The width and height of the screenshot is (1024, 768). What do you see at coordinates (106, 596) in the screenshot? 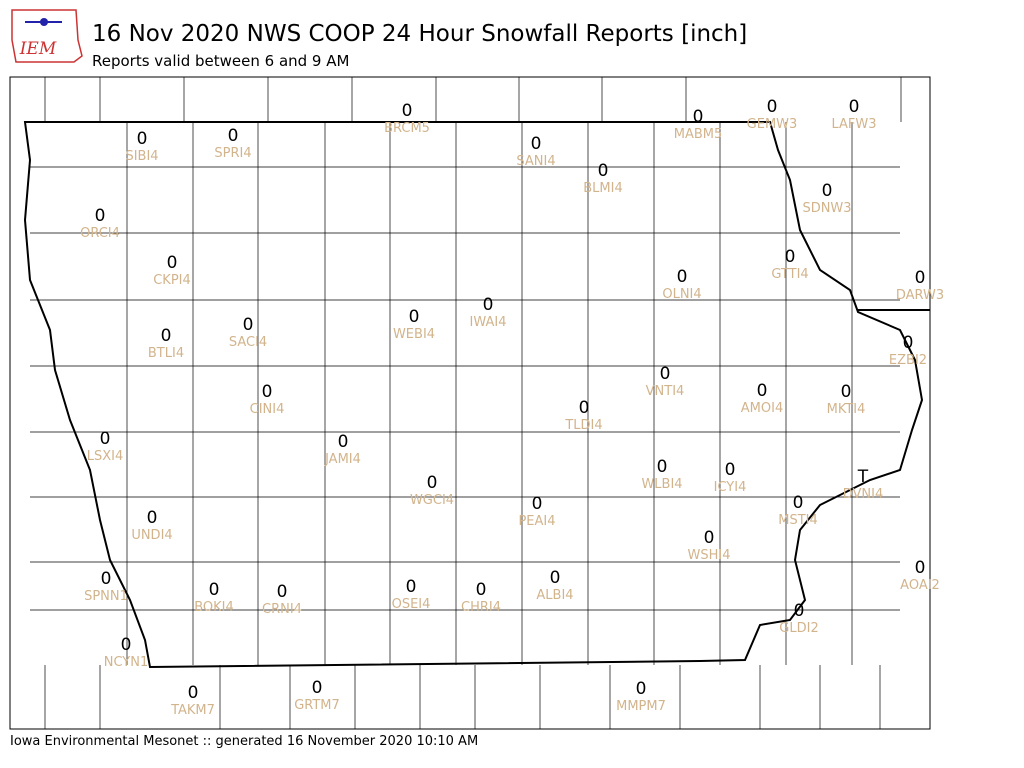
I see `station-label: SPNN1` at bounding box center [106, 596].